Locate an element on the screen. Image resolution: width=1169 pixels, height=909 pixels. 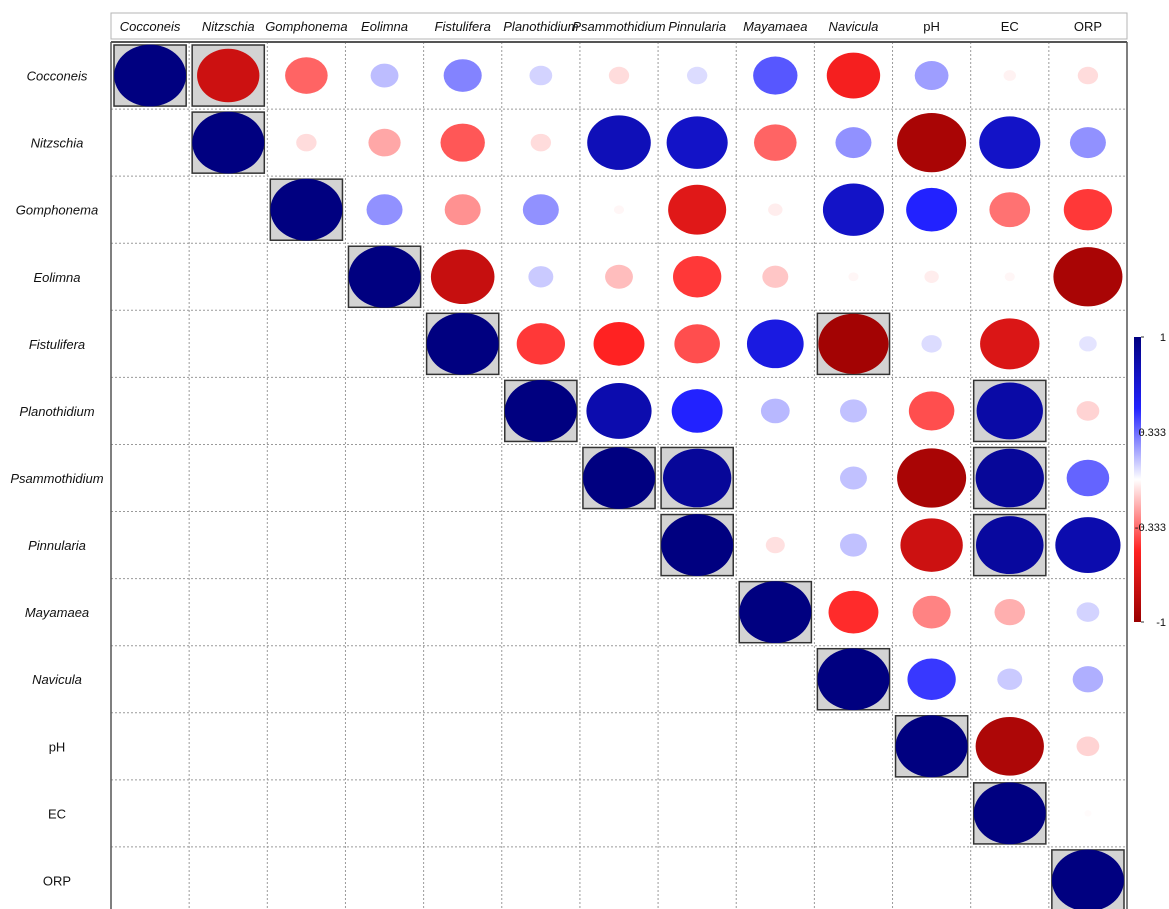
column-label: Eolimna is located at coordinates (384, 26).